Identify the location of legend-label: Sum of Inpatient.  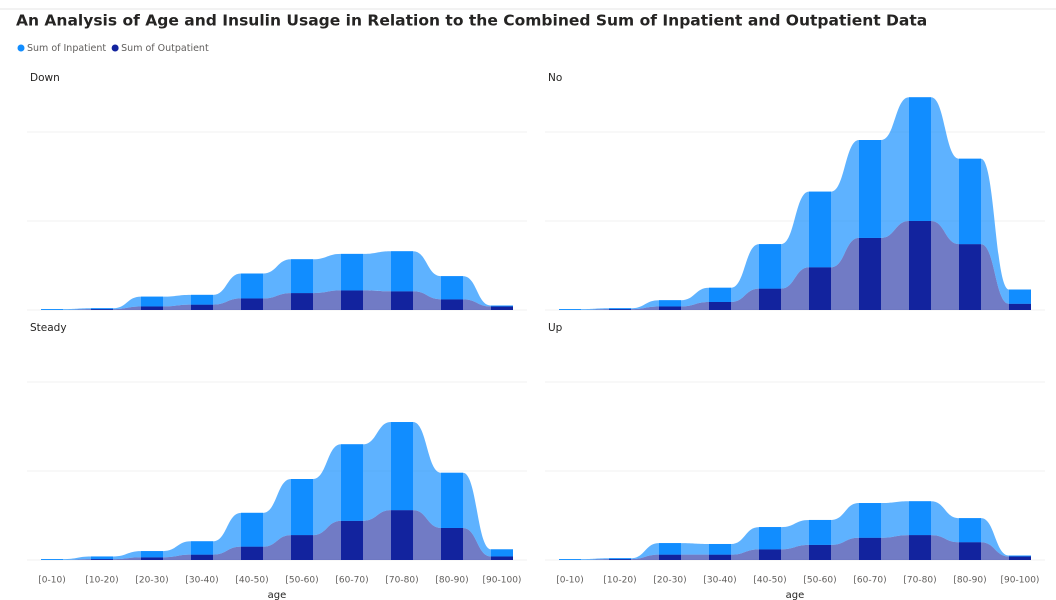
(66, 48).